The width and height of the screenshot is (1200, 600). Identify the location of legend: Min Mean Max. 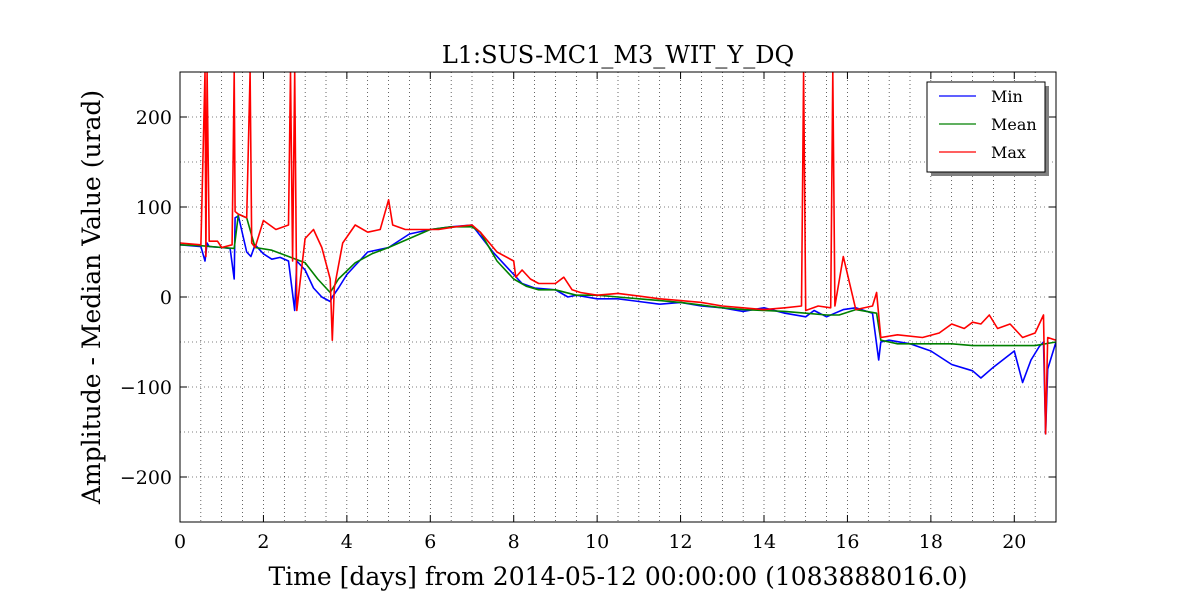
(987, 128).